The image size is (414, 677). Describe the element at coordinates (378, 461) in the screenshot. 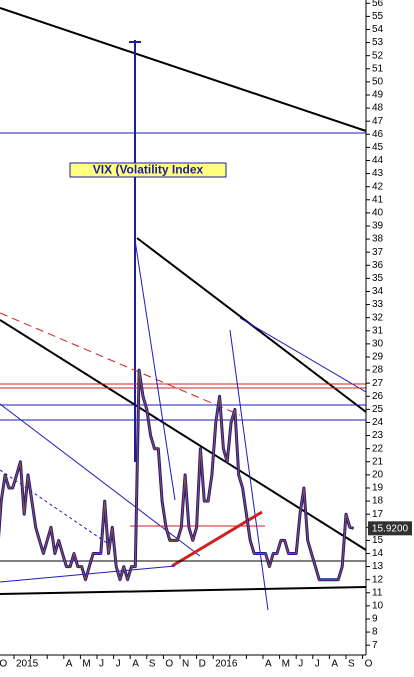

I see `y-tick-label: 21` at that location.